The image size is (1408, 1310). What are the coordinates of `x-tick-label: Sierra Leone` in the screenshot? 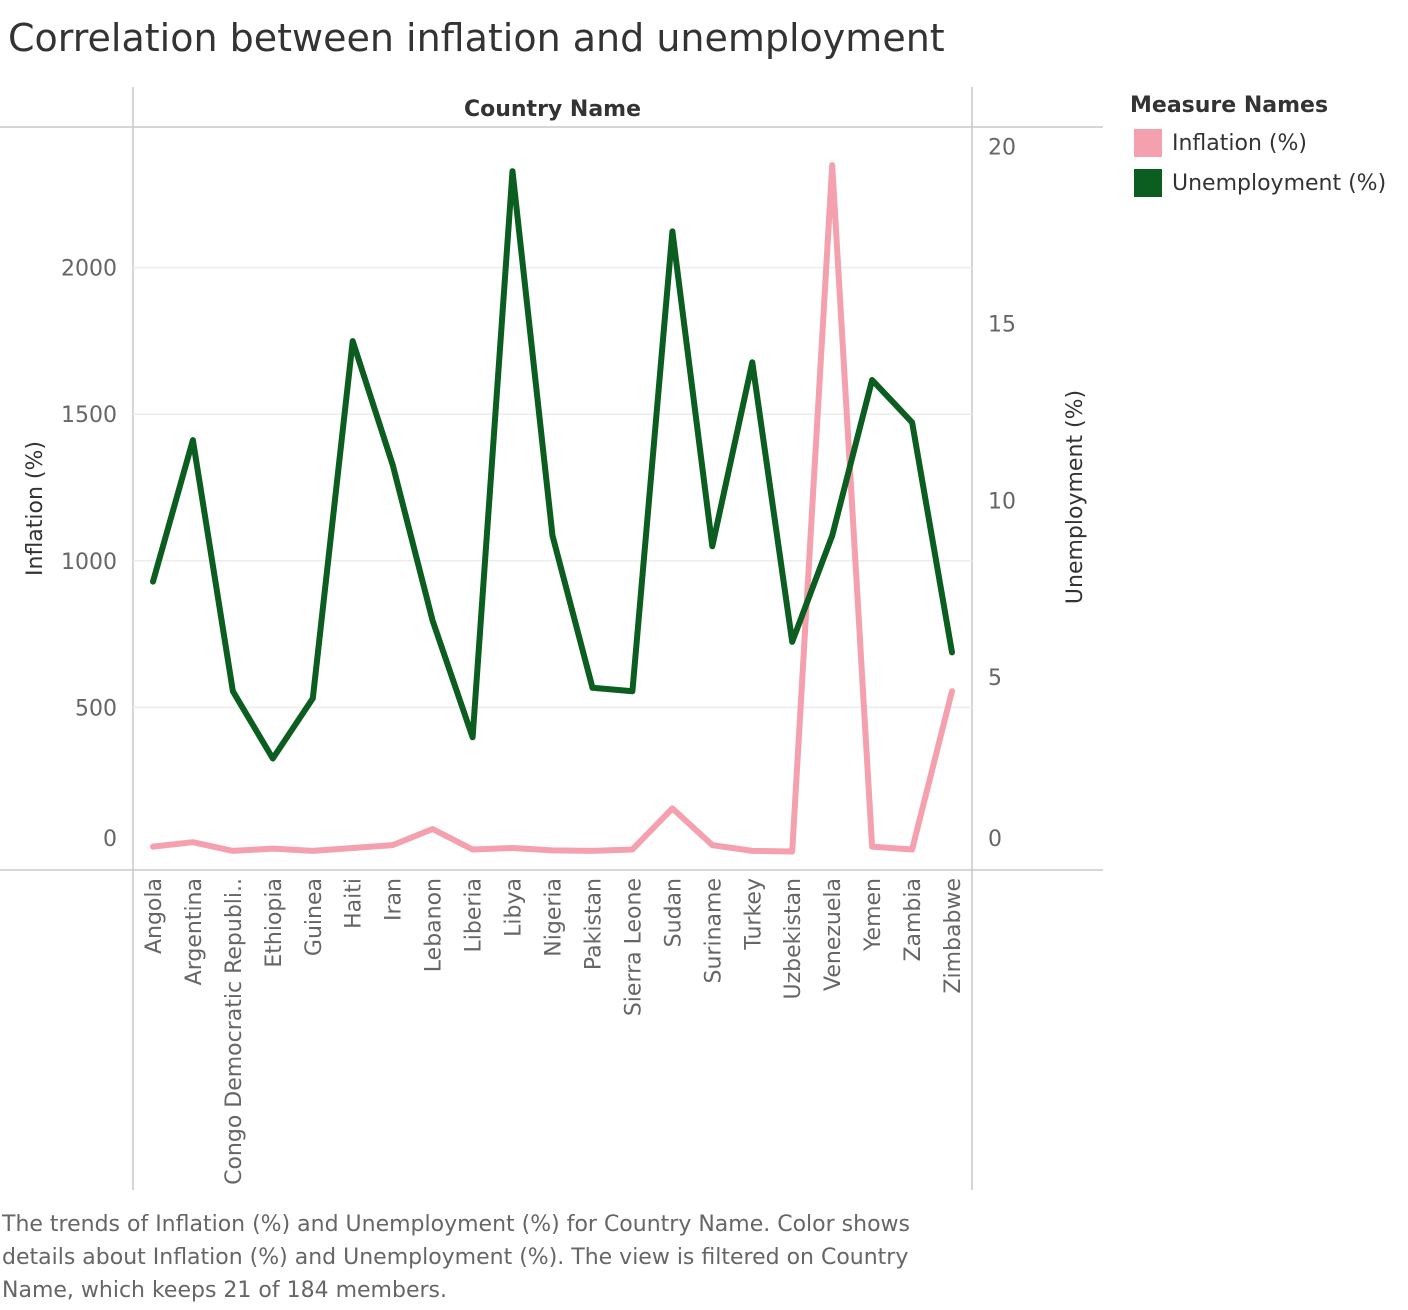 It's located at (633, 947).